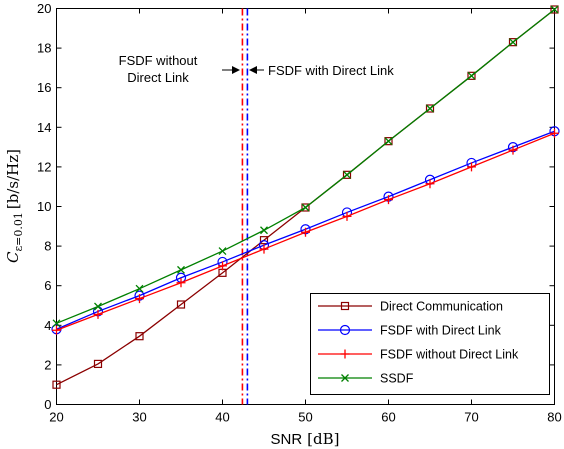 This screenshot has width=564, height=449. I want to click on y-tick-label: 0, so click(47, 404).